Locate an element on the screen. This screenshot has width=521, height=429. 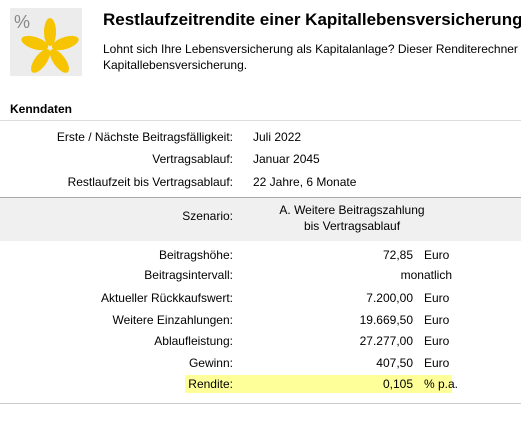
result-unit: % p.a. is located at coordinates (441, 384).